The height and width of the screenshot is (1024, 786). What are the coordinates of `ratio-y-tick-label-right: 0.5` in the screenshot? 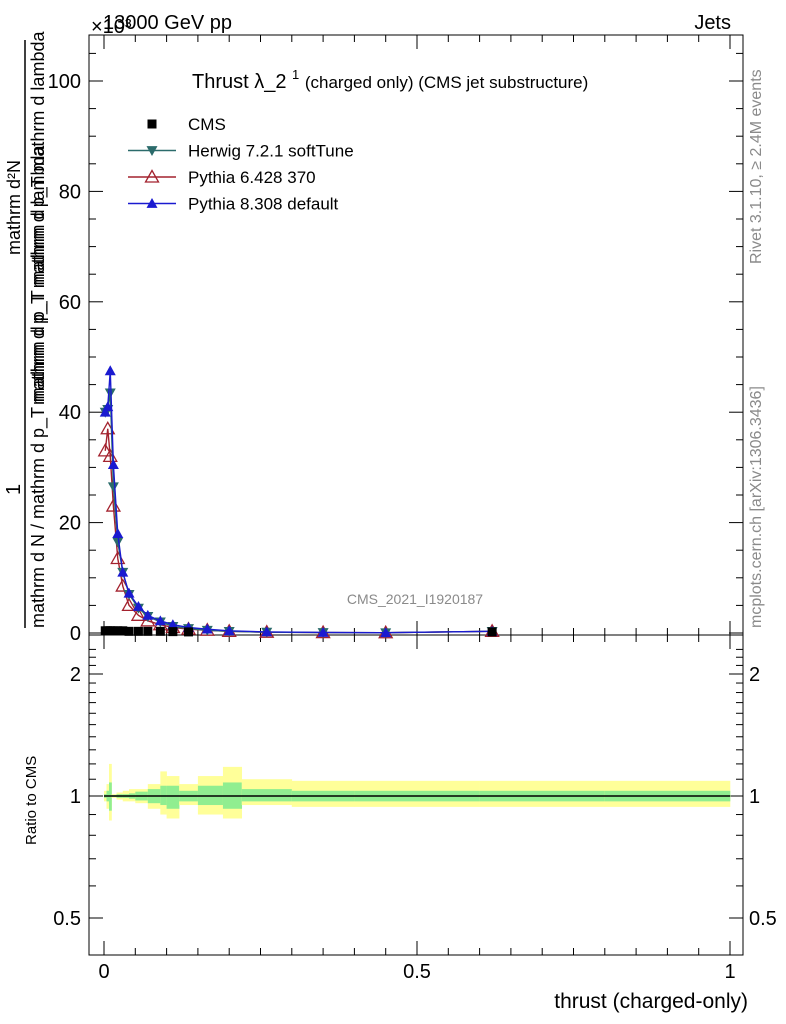 It's located at (763, 919).